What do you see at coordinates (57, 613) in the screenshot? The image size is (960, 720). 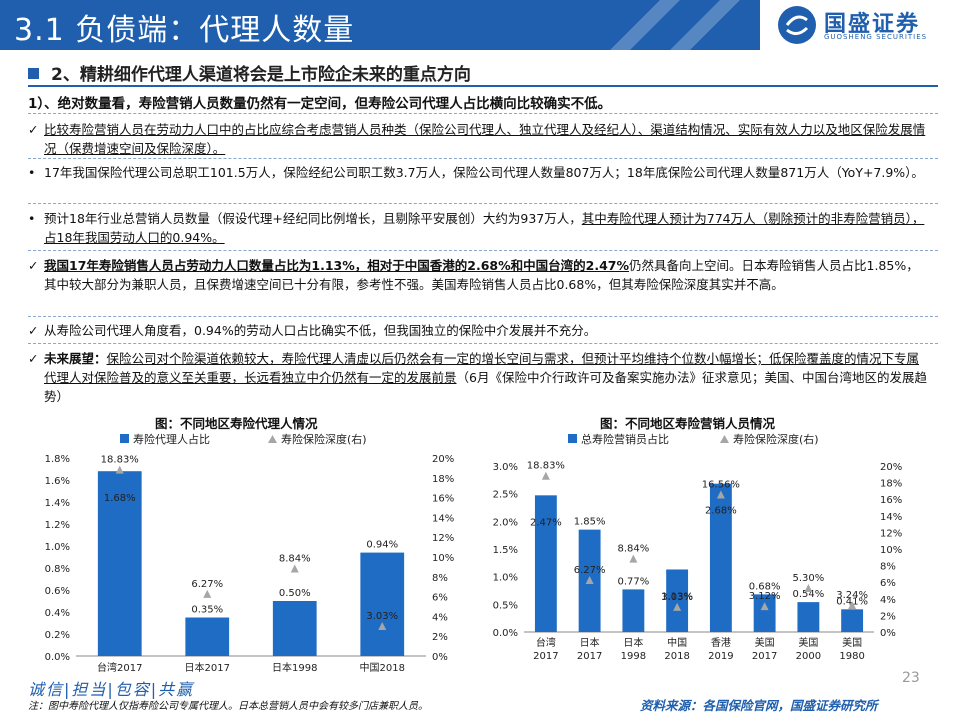 I see `y-left-tick-label: 0.4%` at bounding box center [57, 613].